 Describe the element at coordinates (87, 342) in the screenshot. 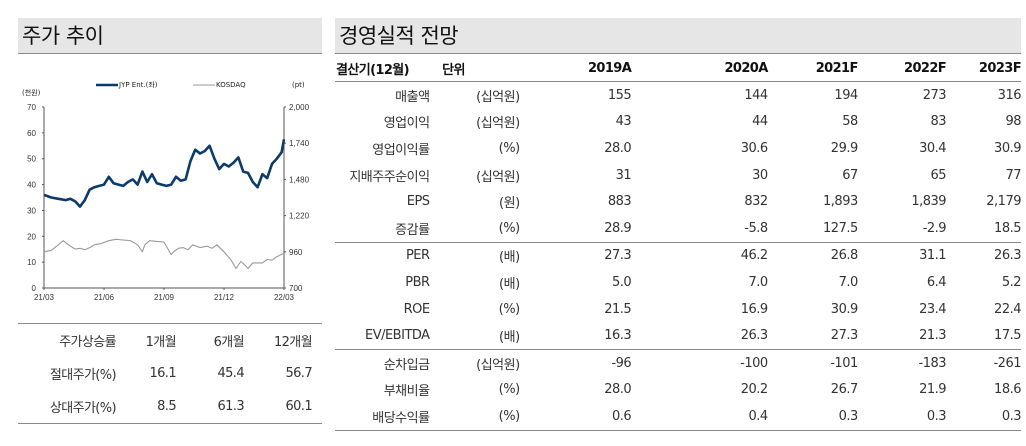

I see `returns-header-label: 주가상승률` at that location.